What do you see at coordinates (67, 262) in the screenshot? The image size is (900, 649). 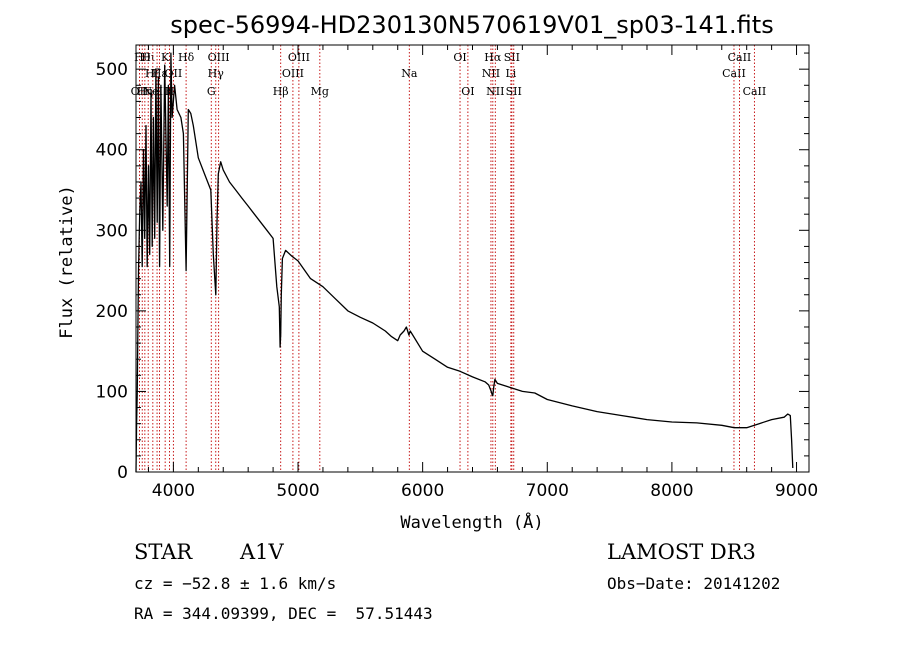 I see `y-axis-label: Flux (relative)` at bounding box center [67, 262].